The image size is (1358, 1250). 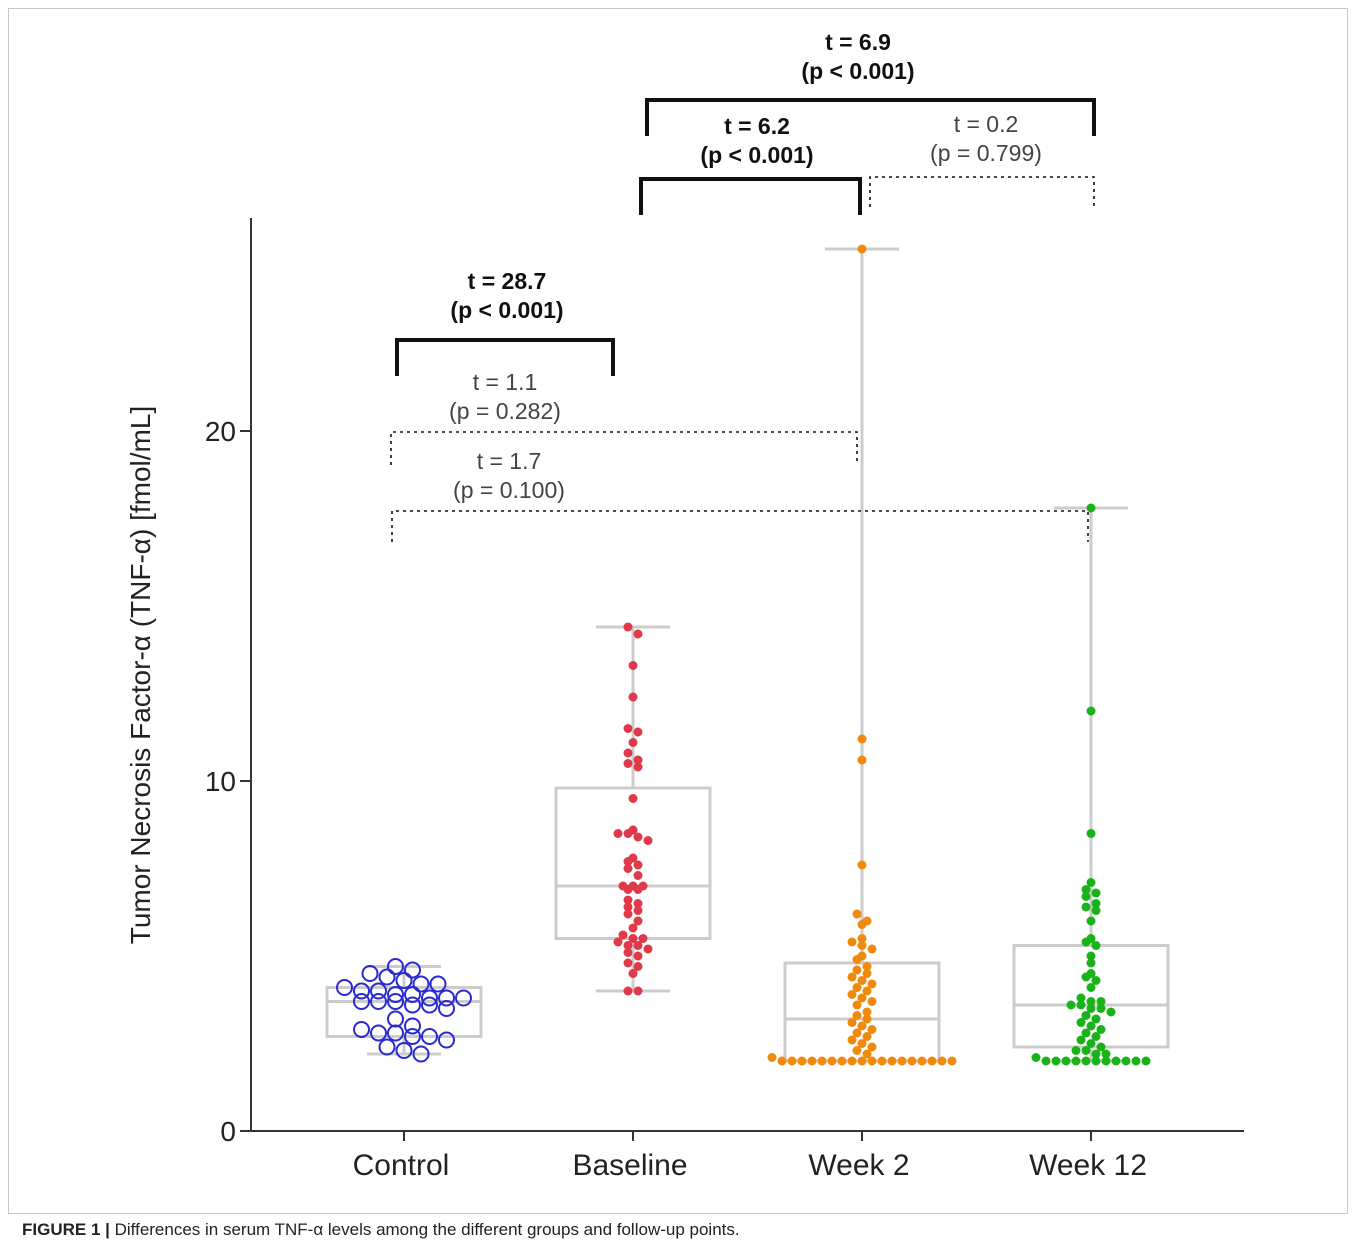 I want to click on bracket-baseline-vs-week-12-t-label: t = 6.9, so click(x=858, y=42).